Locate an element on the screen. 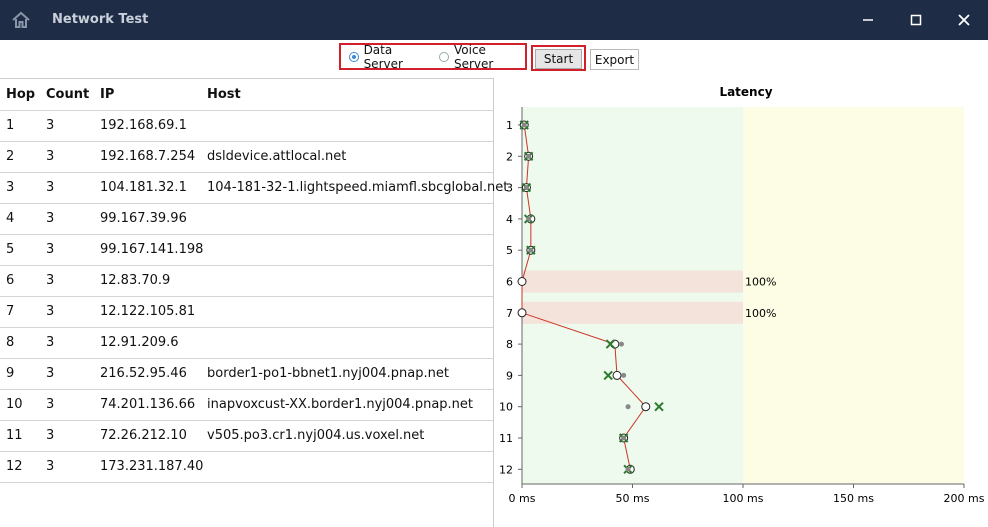 This screenshot has height=527, width=988. cell-ip: 99.167.39.96 is located at coordinates (143, 218).